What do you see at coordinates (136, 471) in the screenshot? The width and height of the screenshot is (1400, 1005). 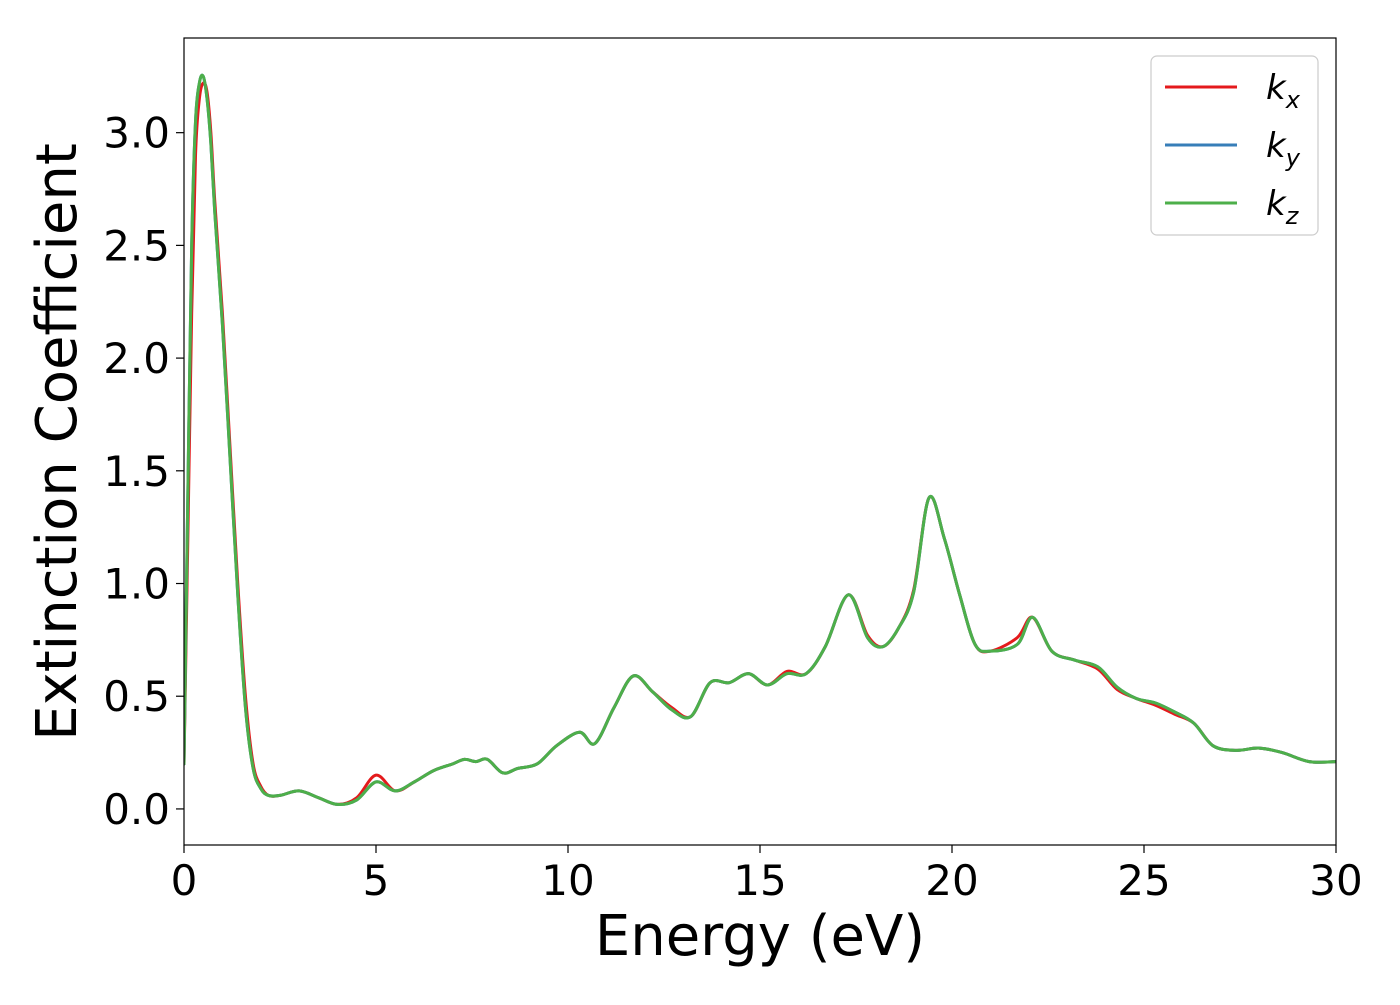 I see `y-tick-label: 1.5` at bounding box center [136, 471].